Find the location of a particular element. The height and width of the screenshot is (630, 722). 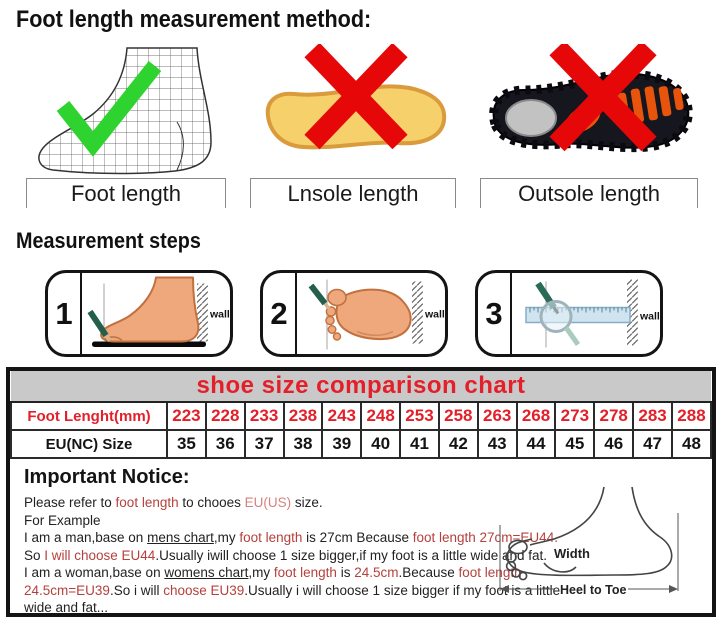

size-cell: 243 is located at coordinates (342, 416).